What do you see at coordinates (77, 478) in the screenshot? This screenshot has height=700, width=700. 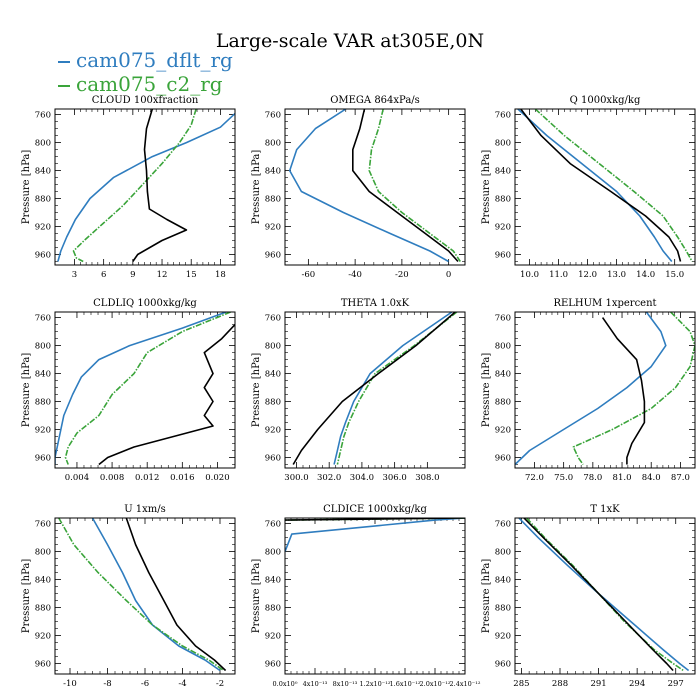 I see `x-tick-label: 0.004` at bounding box center [77, 478].